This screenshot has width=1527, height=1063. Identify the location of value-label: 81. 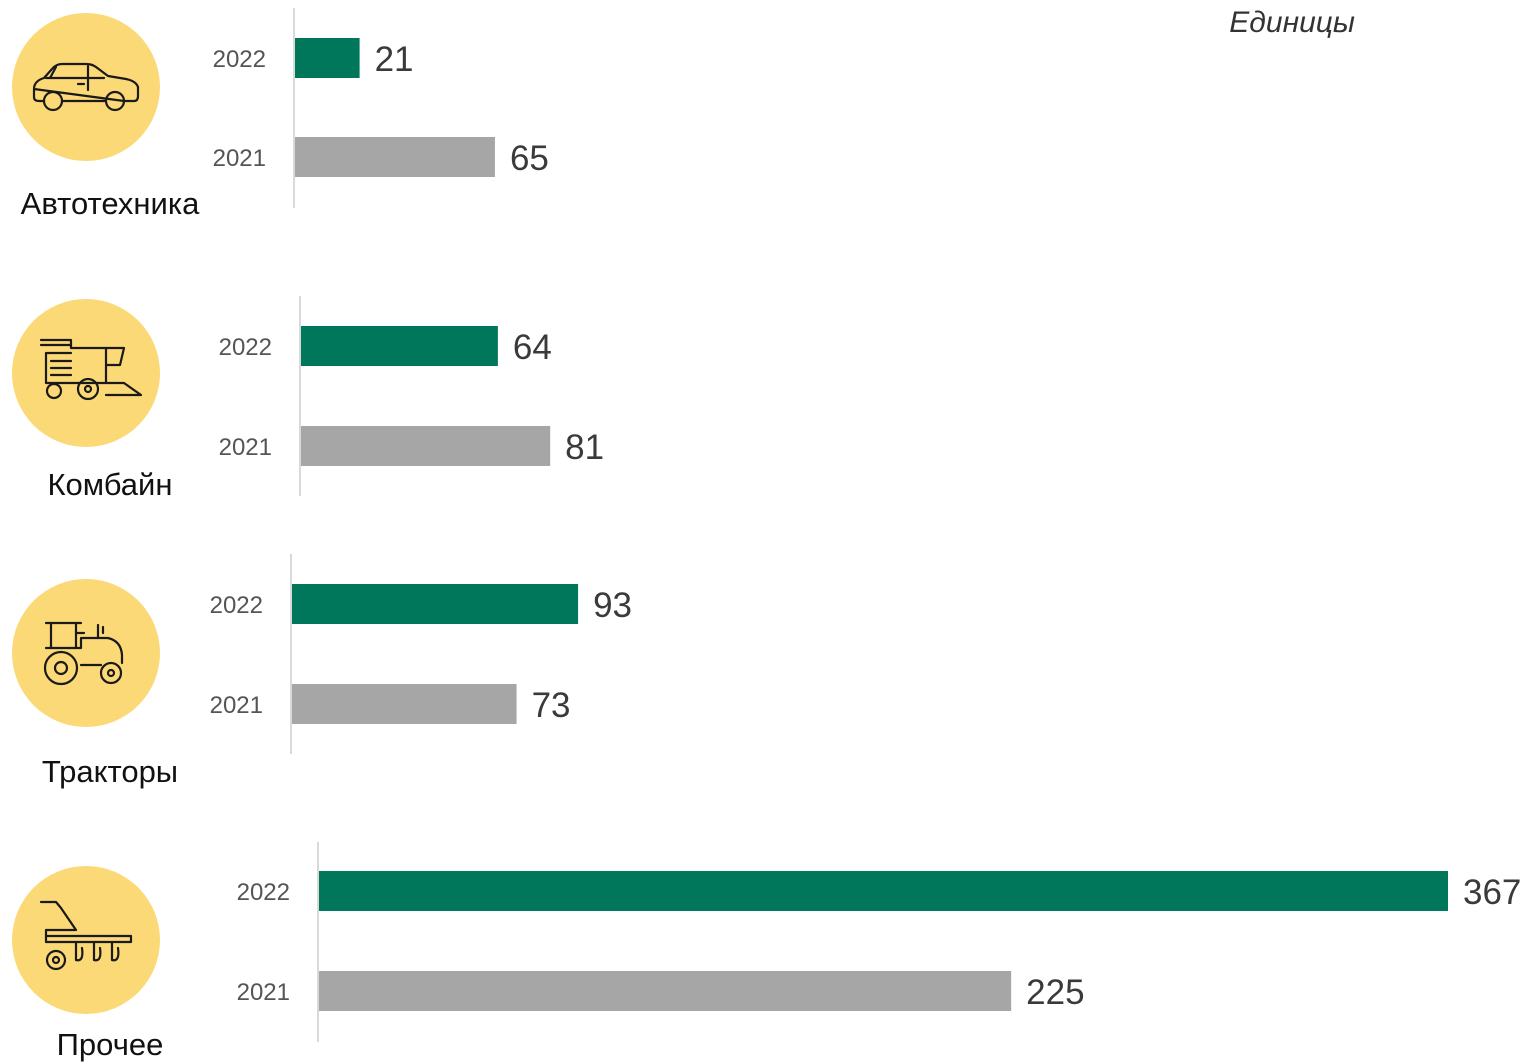
(584, 447).